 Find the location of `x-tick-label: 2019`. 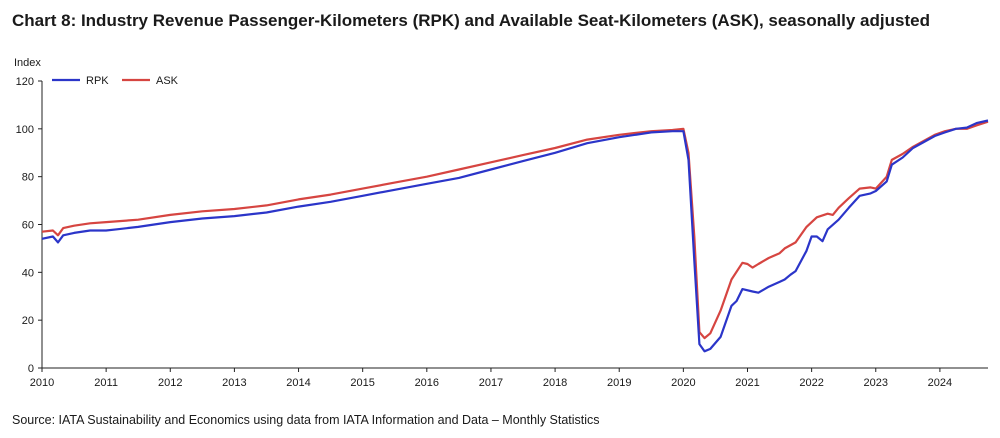

x-tick-label: 2019 is located at coordinates (619, 383).